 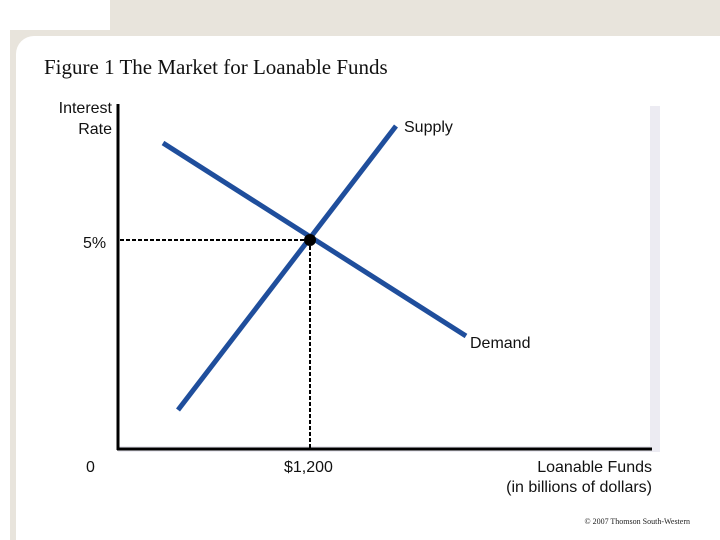 I want to click on frame-edge, so click(x=5, y=270).